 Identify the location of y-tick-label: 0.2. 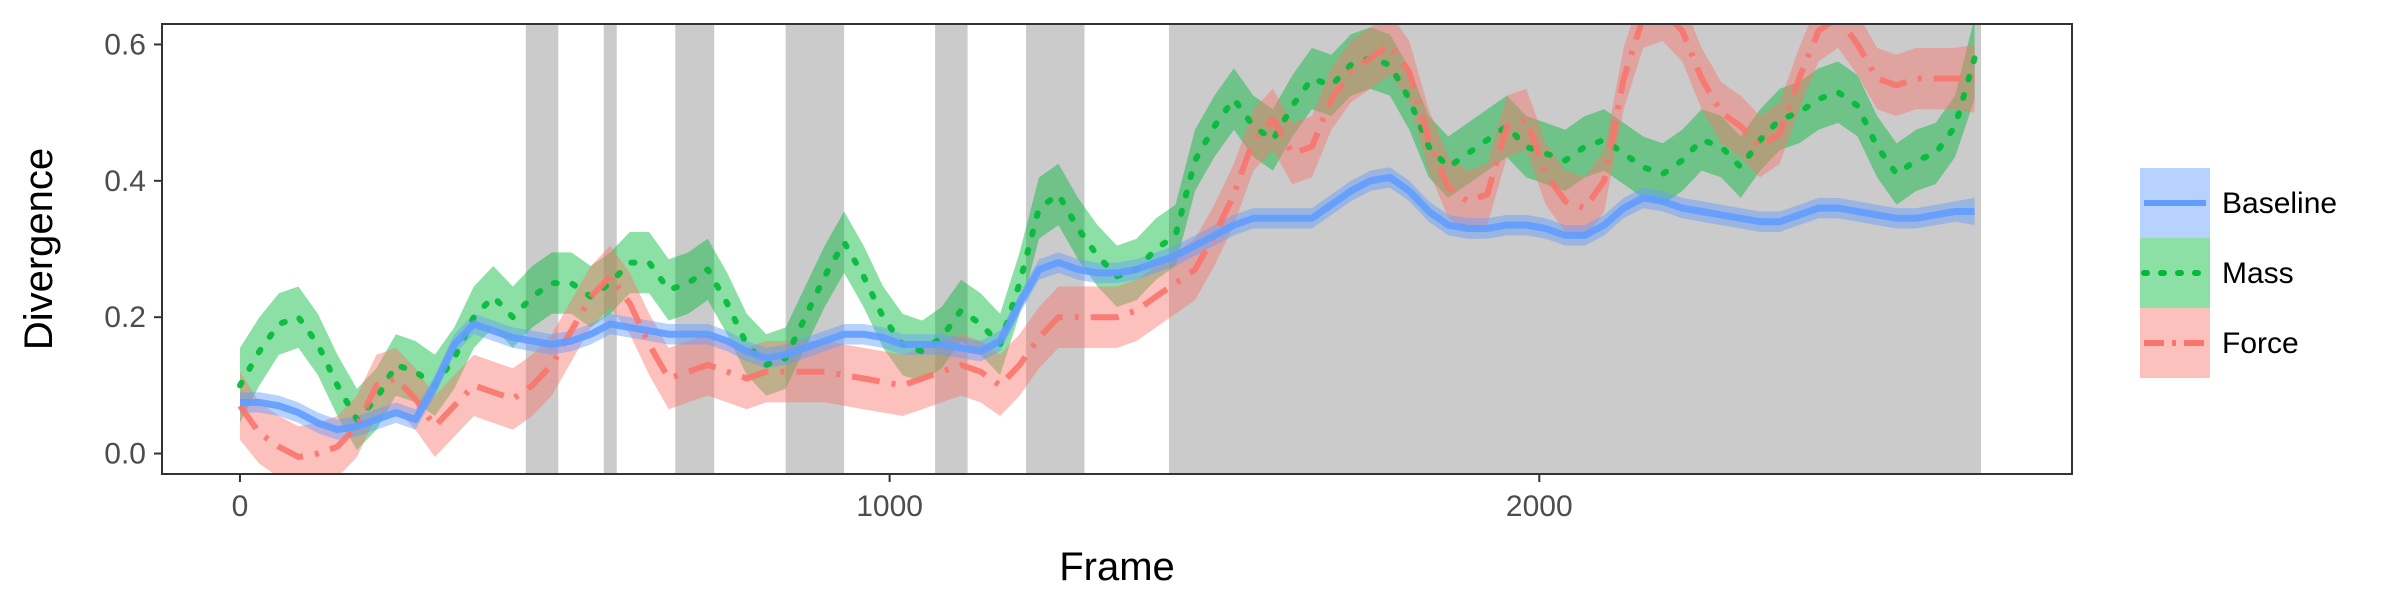
(125, 317).